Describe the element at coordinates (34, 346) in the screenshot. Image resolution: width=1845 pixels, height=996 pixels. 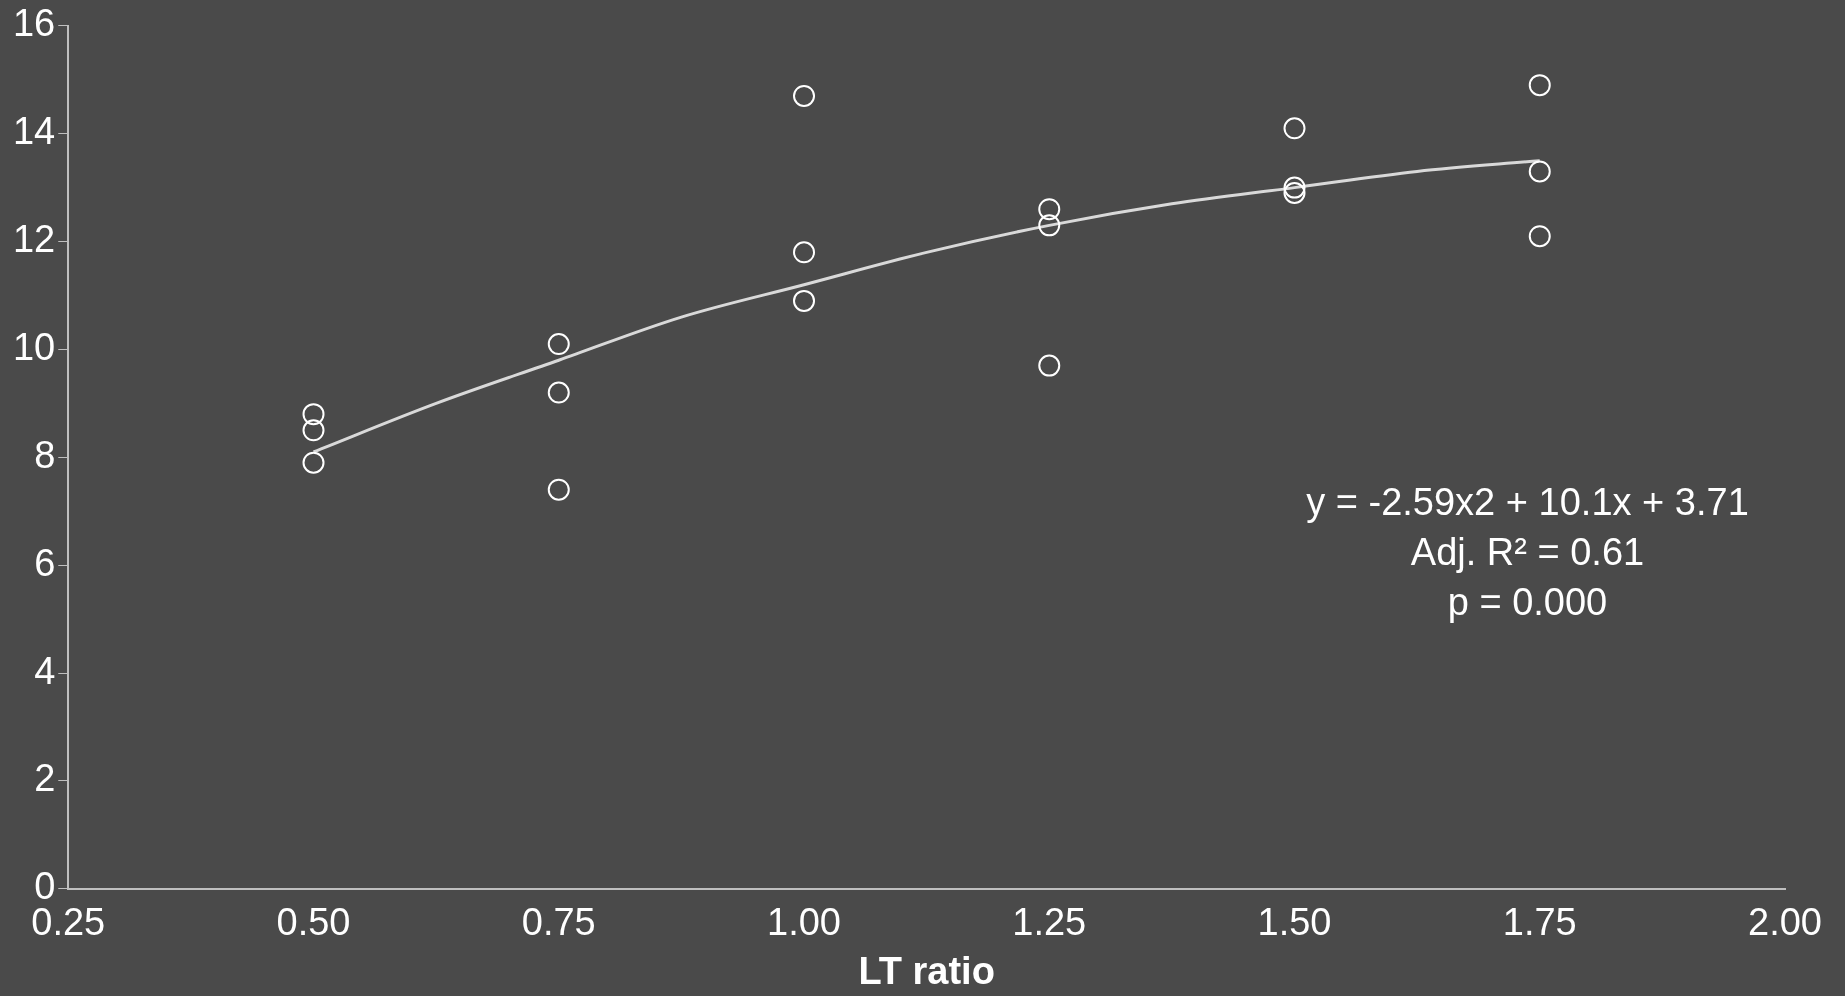
I see `y-tick-label: 10` at that location.